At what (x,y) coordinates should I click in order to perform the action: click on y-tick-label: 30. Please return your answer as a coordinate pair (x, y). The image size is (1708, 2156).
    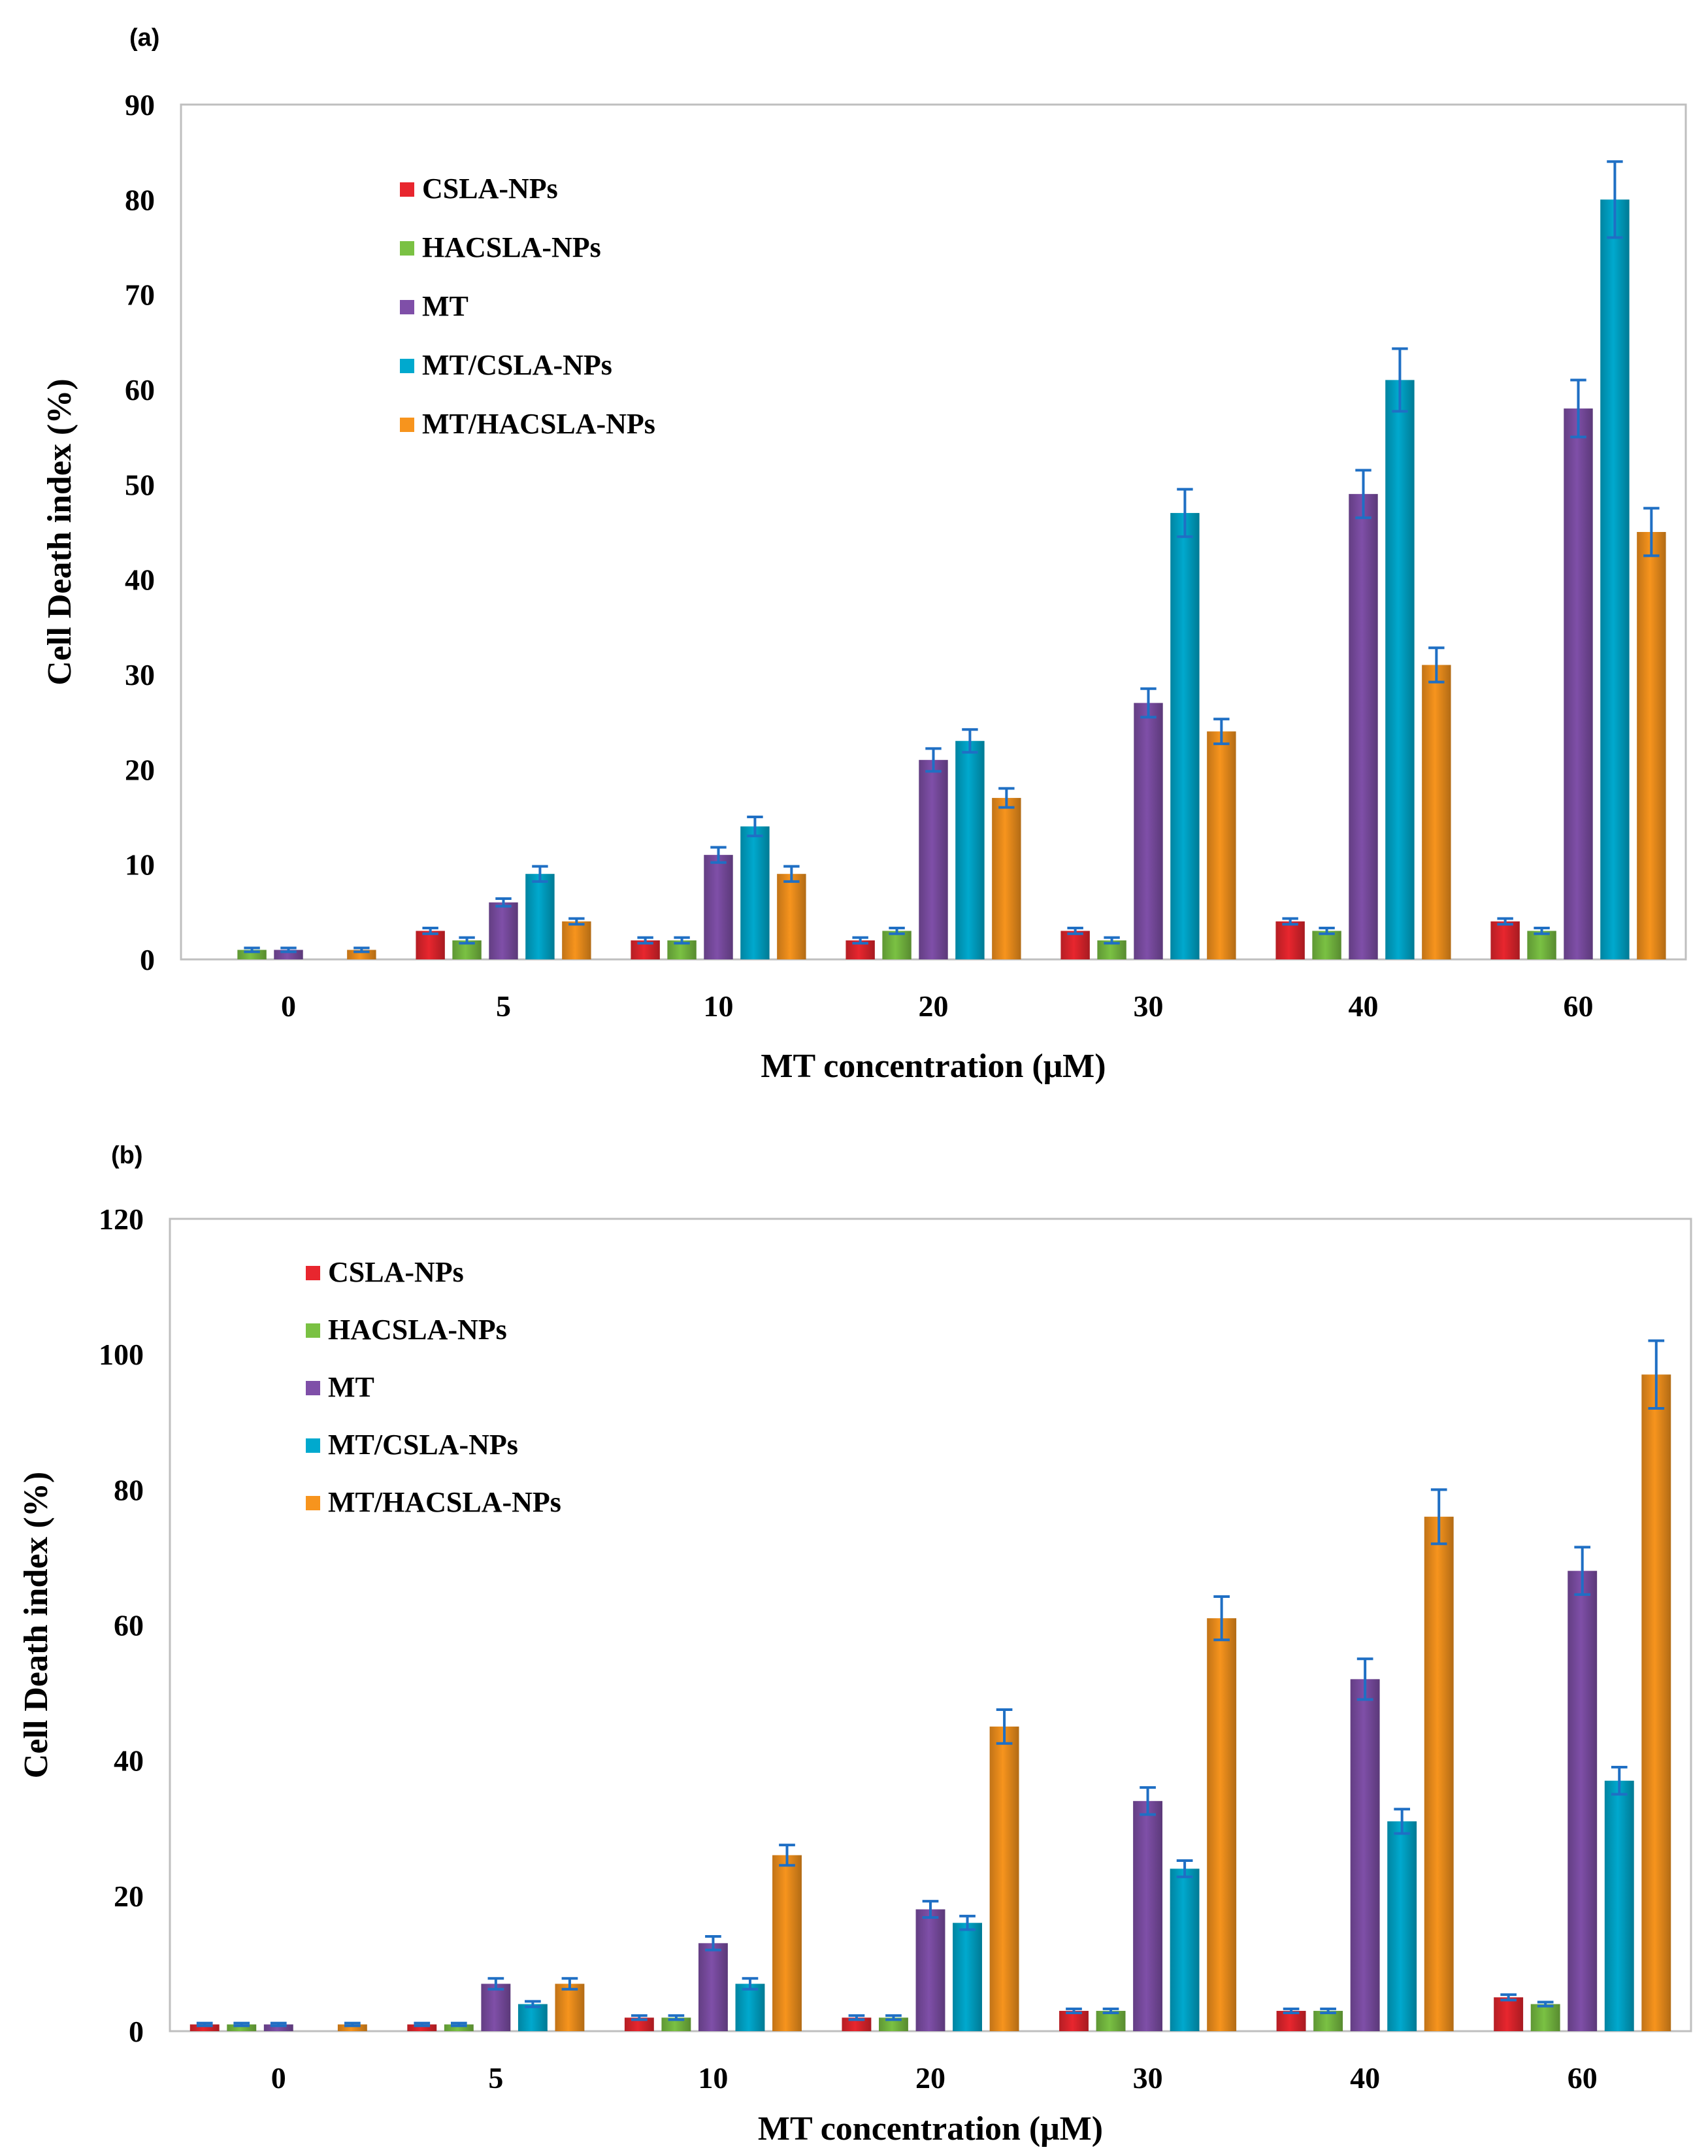
    Looking at the image, I should click on (140, 675).